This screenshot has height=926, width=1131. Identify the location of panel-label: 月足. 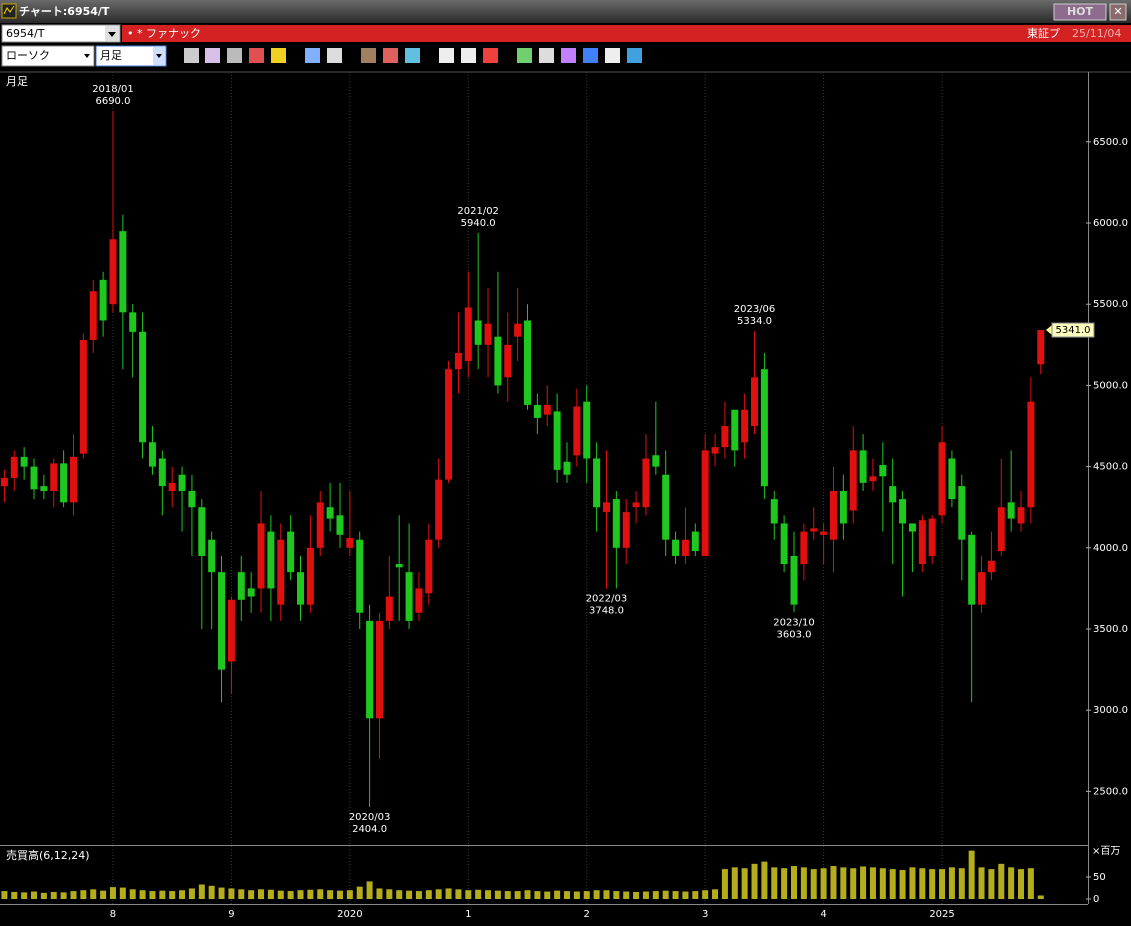
(17, 81).